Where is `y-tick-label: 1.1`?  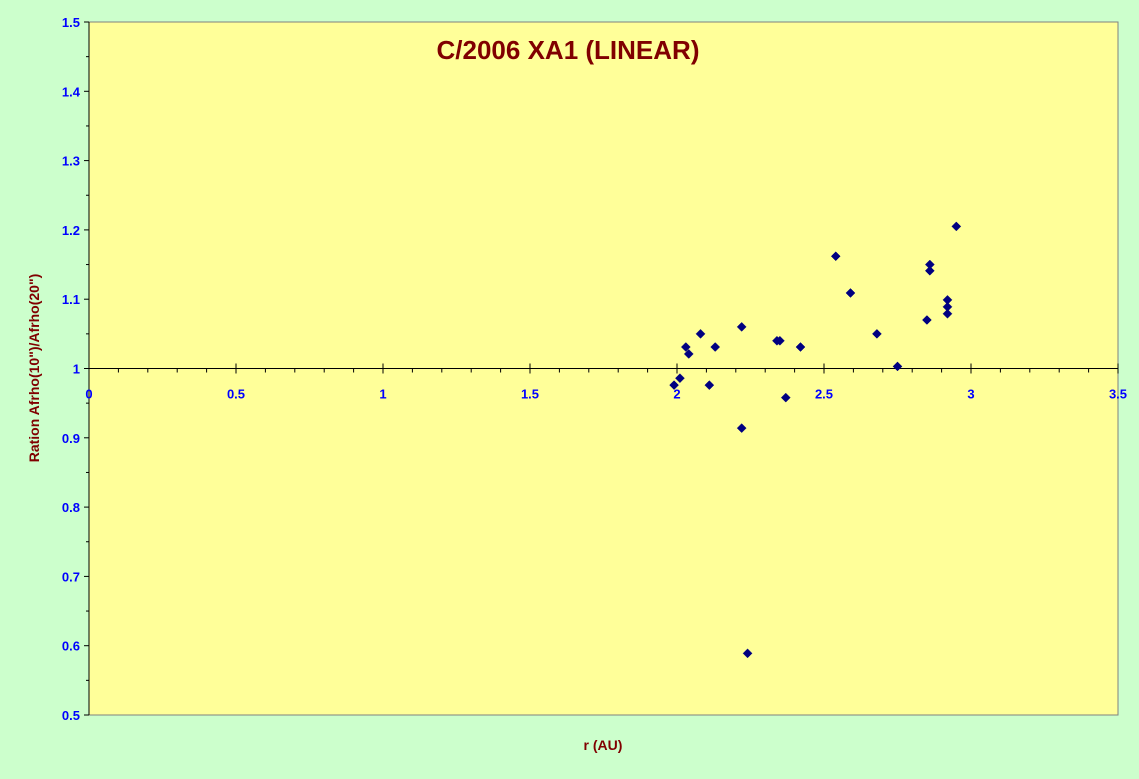
y-tick-label: 1.1 is located at coordinates (71, 299).